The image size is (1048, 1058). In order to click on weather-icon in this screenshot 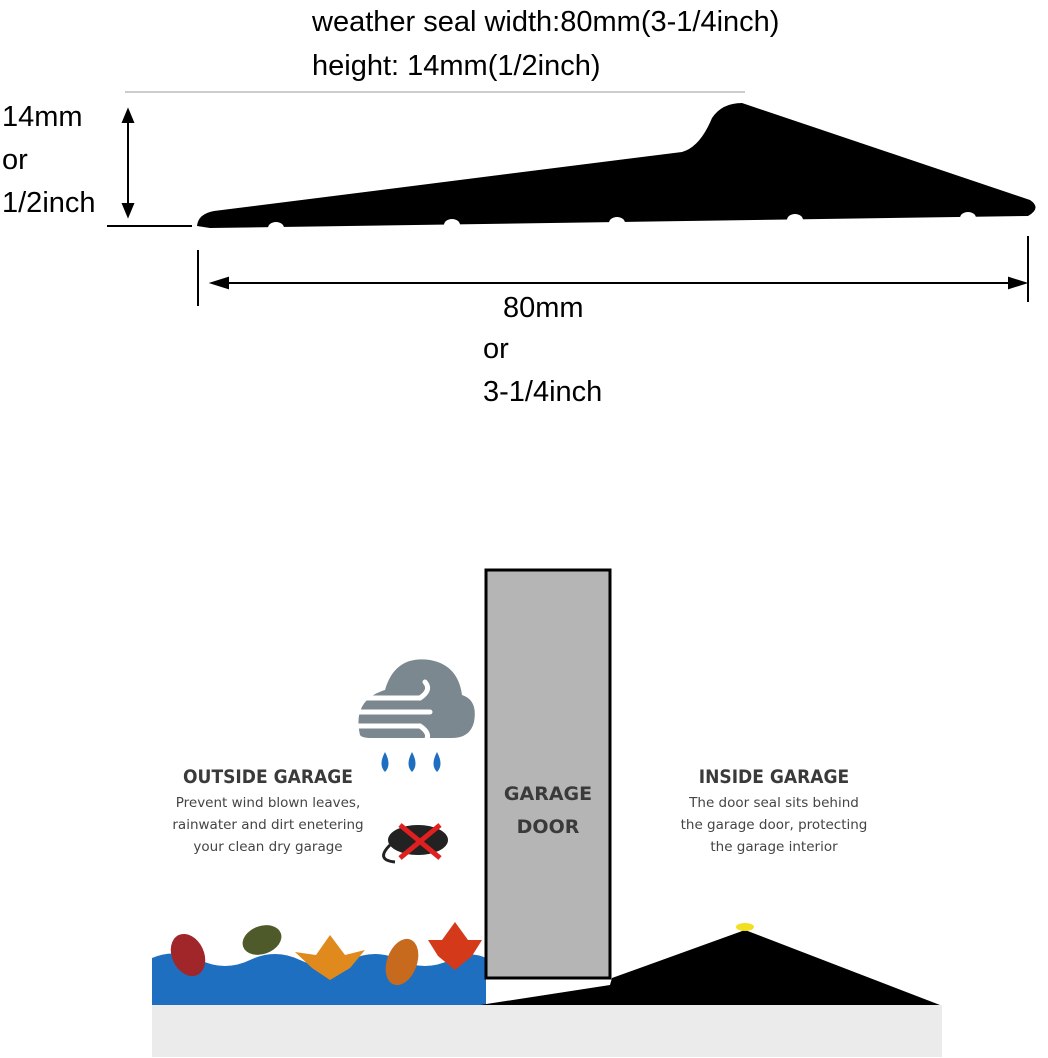, I will do `click(411, 715)`.